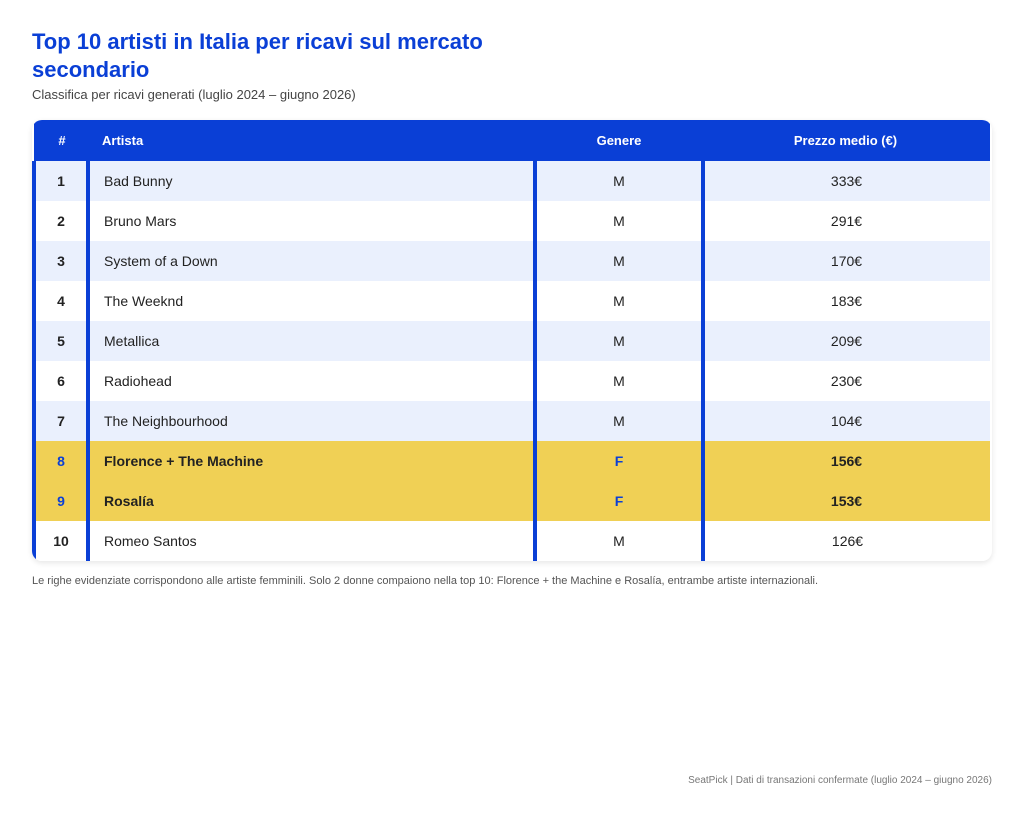 The height and width of the screenshot is (815, 1024). Describe the element at coordinates (144, 301) in the screenshot. I see `artist-cell: The Weeknd` at that location.